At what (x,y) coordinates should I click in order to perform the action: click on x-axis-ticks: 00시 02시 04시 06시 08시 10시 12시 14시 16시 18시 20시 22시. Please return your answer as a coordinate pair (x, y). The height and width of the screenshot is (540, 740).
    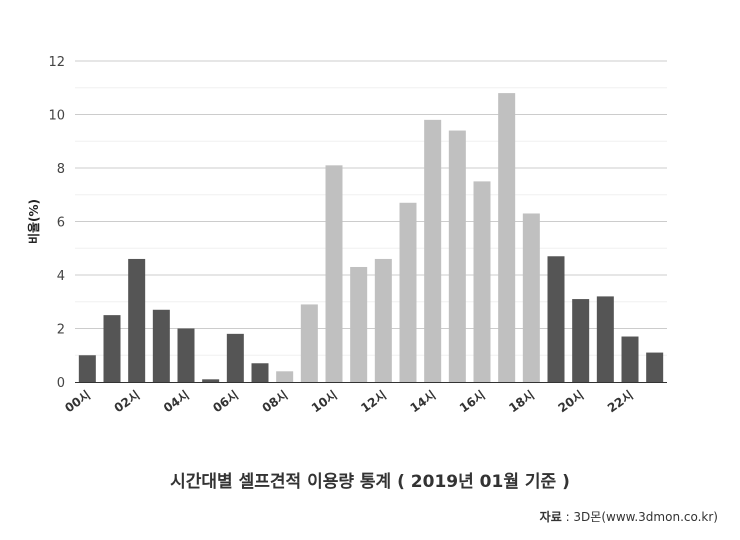
    Looking at the image, I should click on (348, 401).